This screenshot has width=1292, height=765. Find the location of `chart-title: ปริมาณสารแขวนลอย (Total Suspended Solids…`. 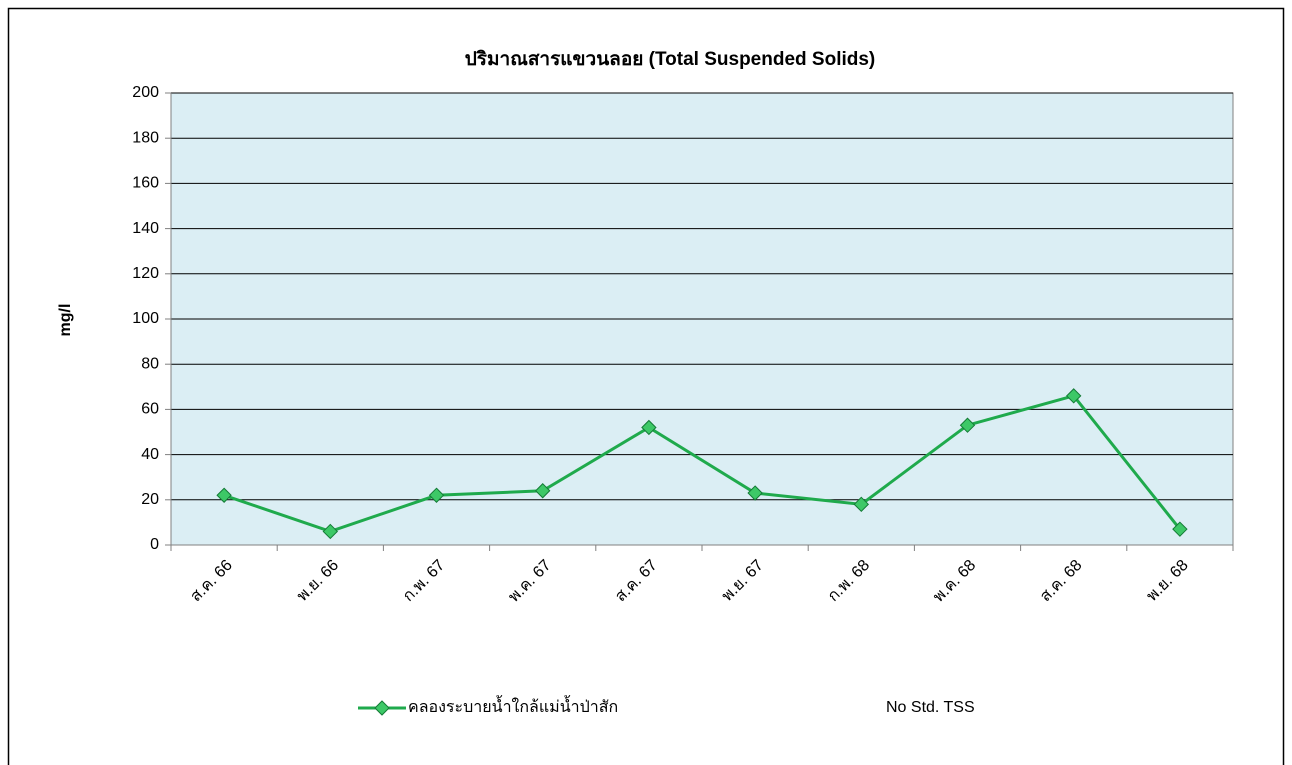

chart-title: ปริมาณสารแขวนลอย (Total Suspended Solids… is located at coordinates (670, 59).